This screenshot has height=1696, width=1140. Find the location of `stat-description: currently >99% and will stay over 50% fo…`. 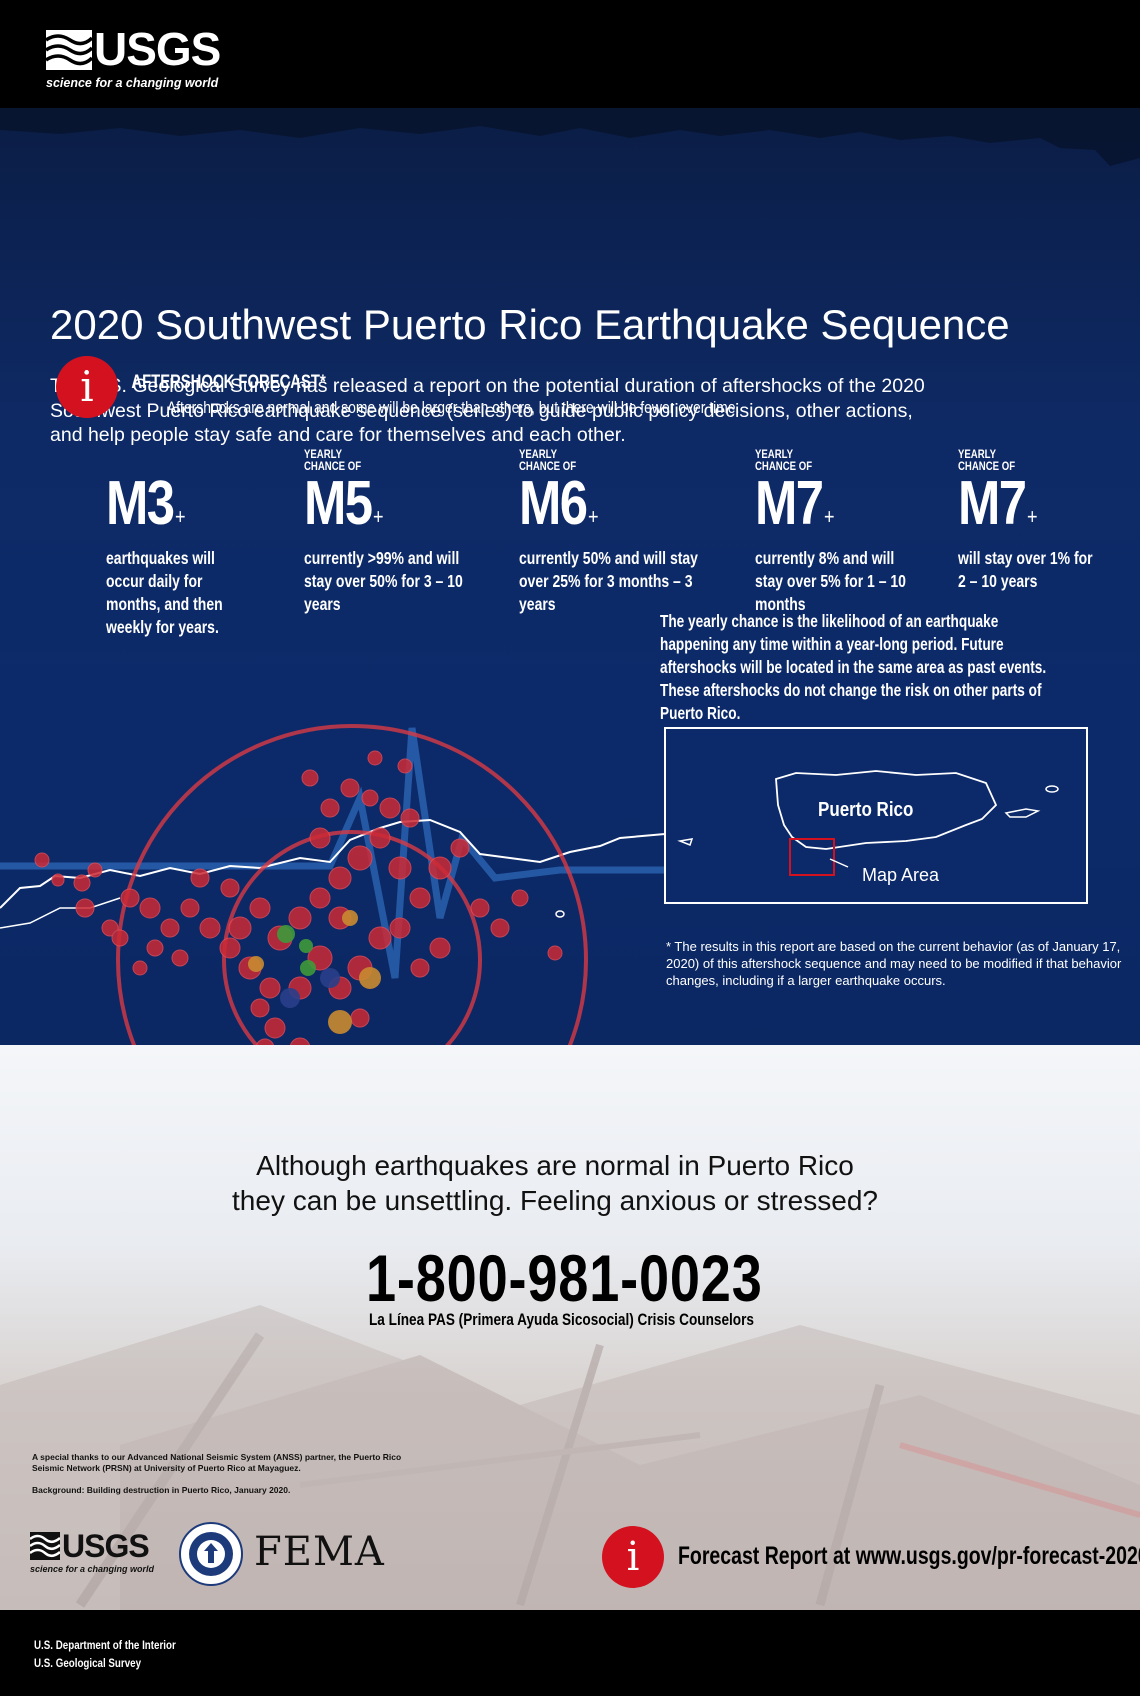

stat-description: currently >99% and will stay over 50% fo… is located at coordinates (383, 581).